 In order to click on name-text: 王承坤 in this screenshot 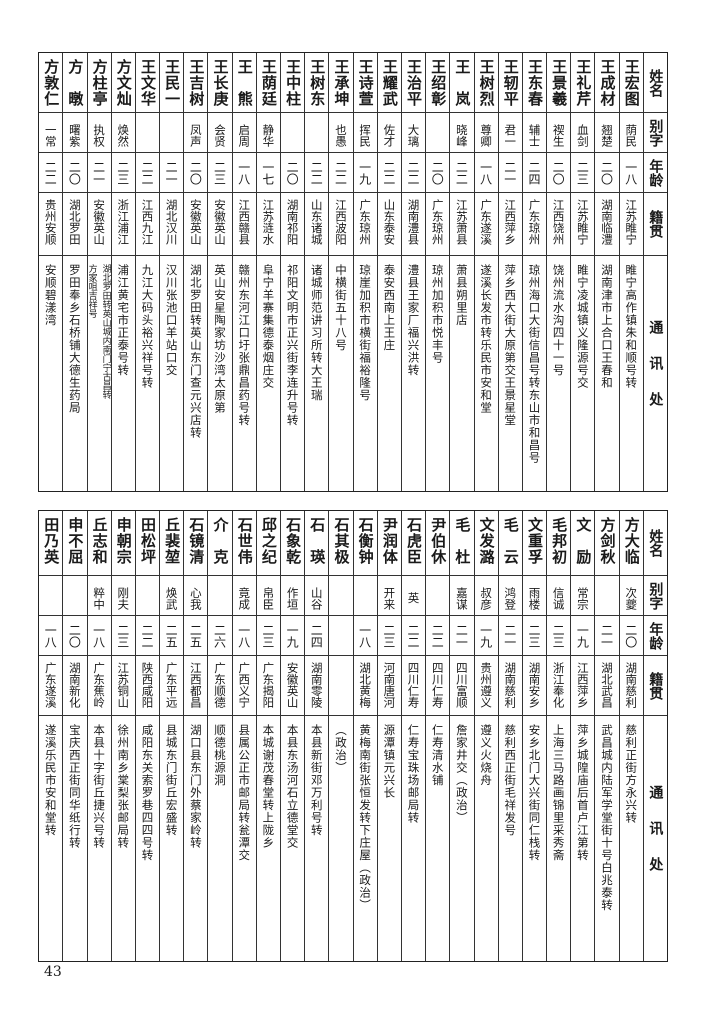, I will do `click(341, 83)`.